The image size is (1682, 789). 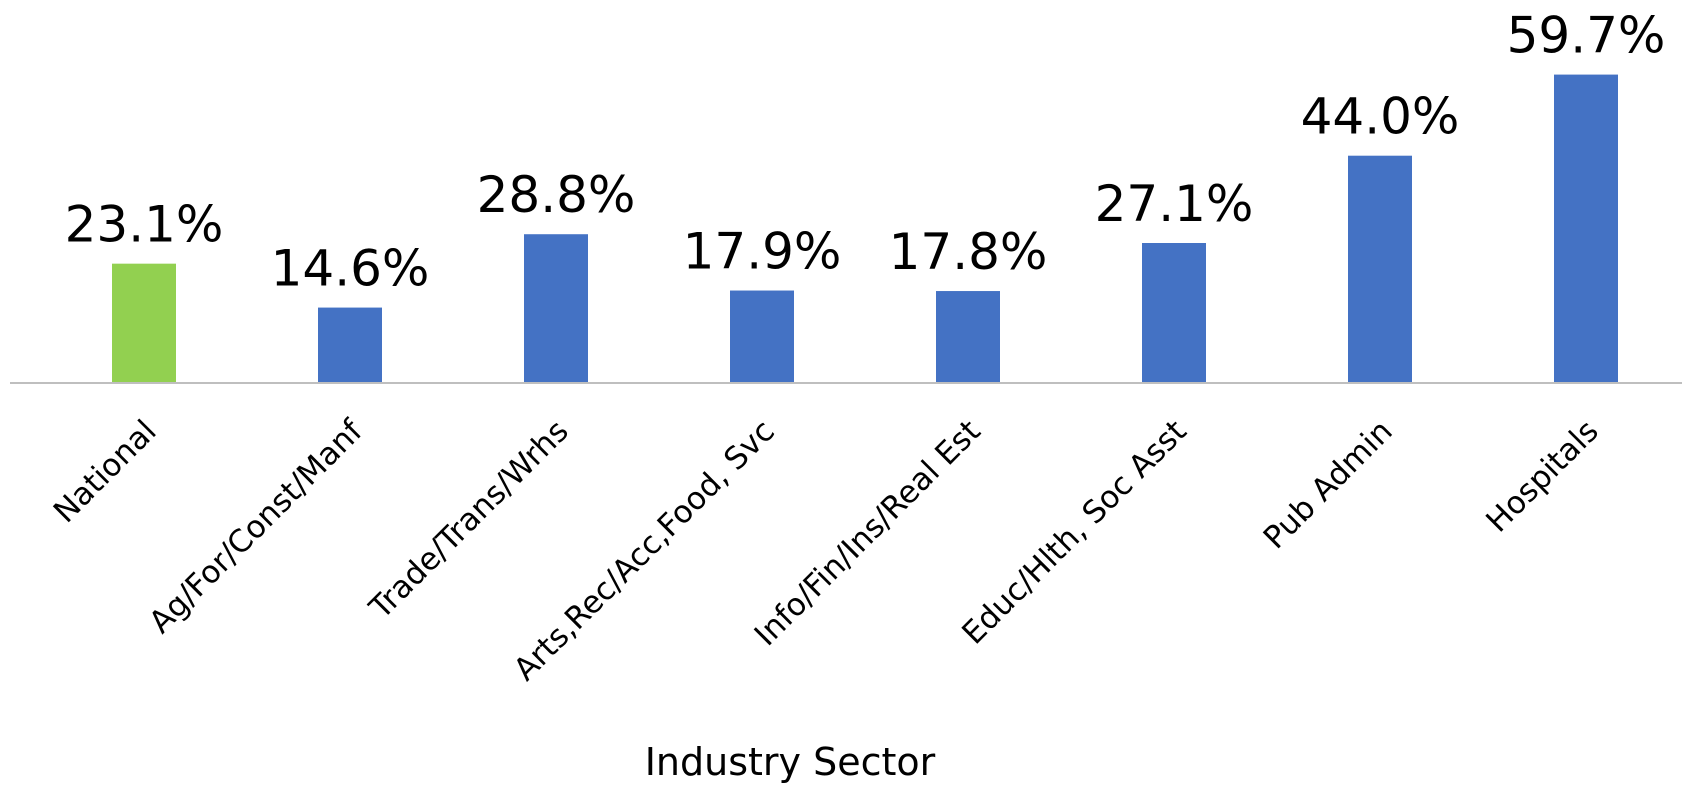 What do you see at coordinates (144, 225) in the screenshot?
I see `data-label-0: 23.1%` at bounding box center [144, 225].